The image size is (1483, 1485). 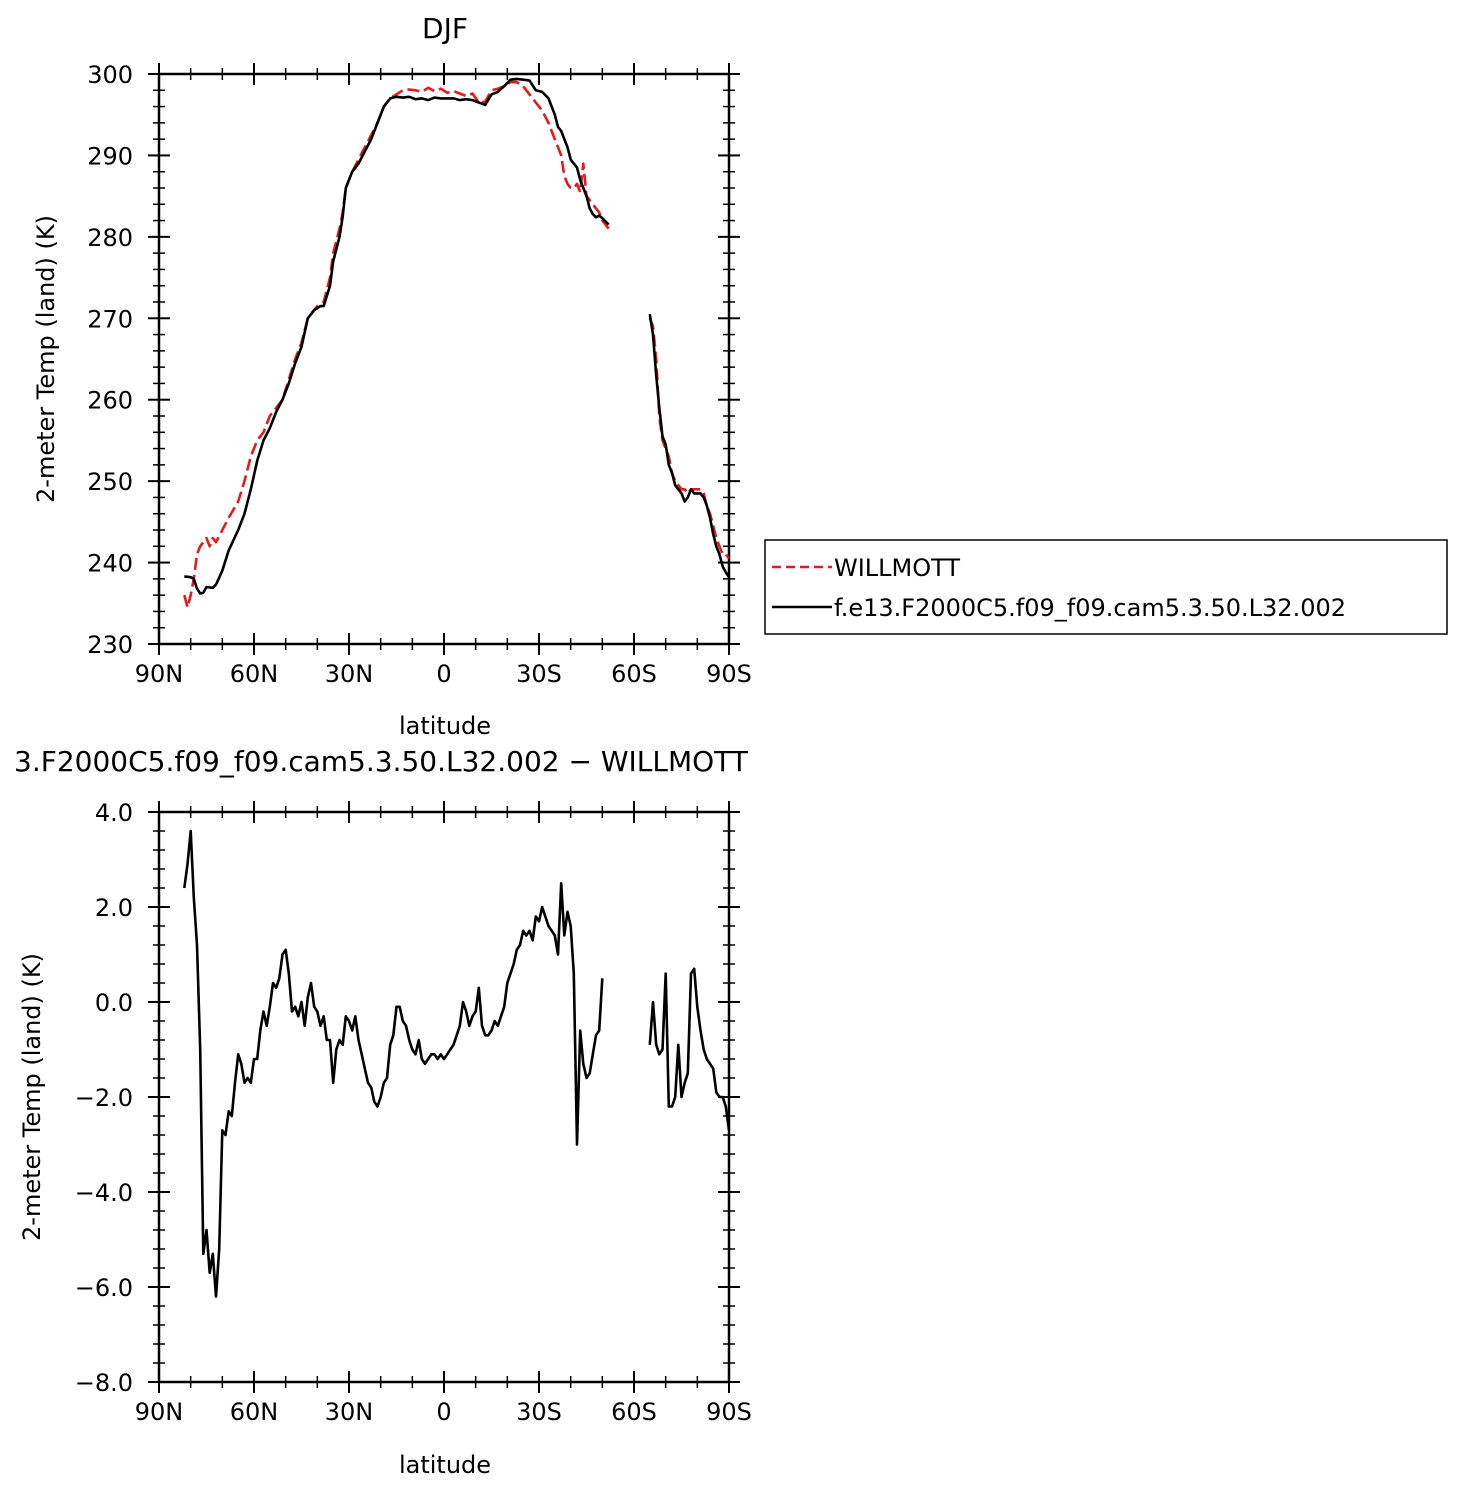 What do you see at coordinates (114, 1003) in the screenshot?
I see `y-tick-label: 0.0` at bounding box center [114, 1003].